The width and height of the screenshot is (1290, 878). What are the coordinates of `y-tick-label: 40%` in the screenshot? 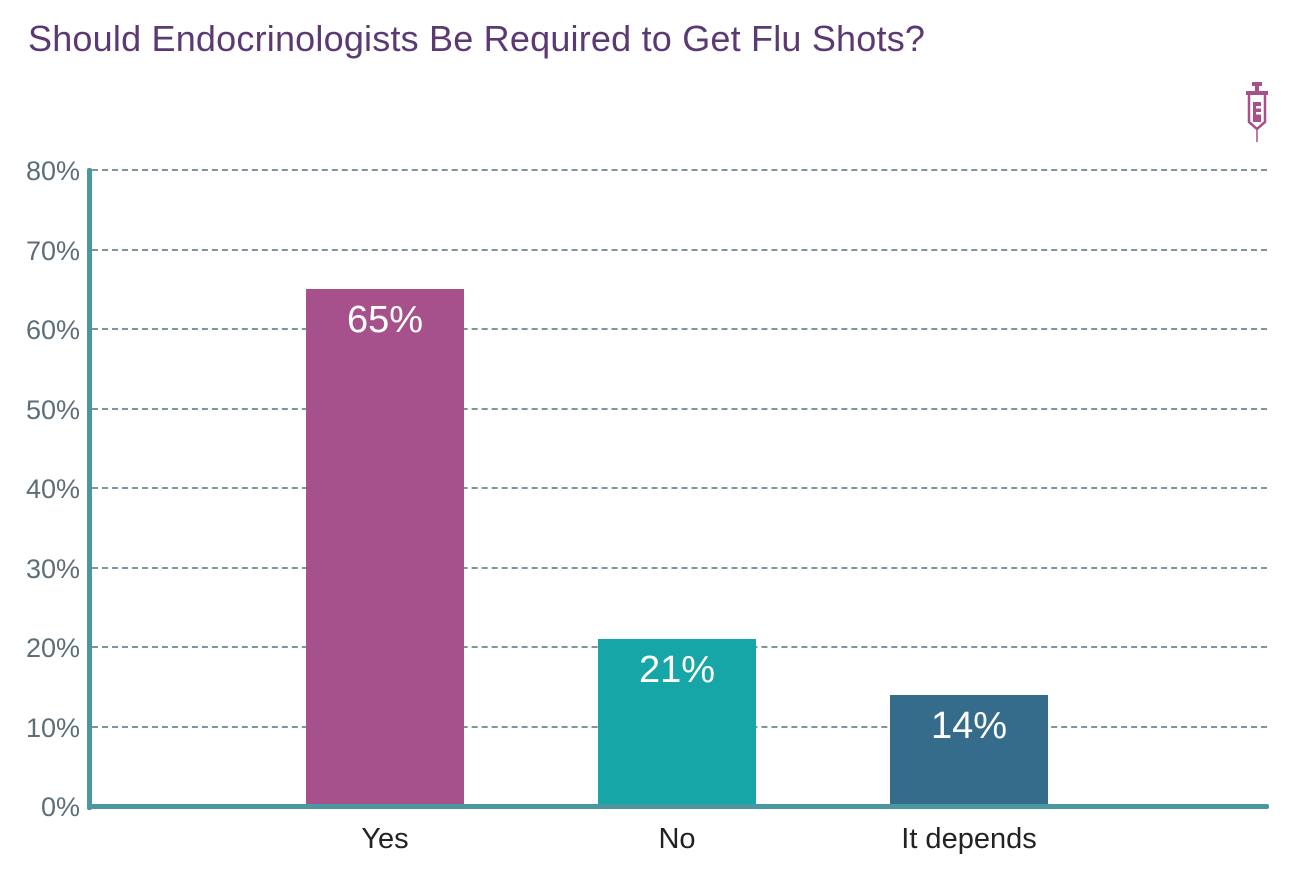 It's located at (52, 489).